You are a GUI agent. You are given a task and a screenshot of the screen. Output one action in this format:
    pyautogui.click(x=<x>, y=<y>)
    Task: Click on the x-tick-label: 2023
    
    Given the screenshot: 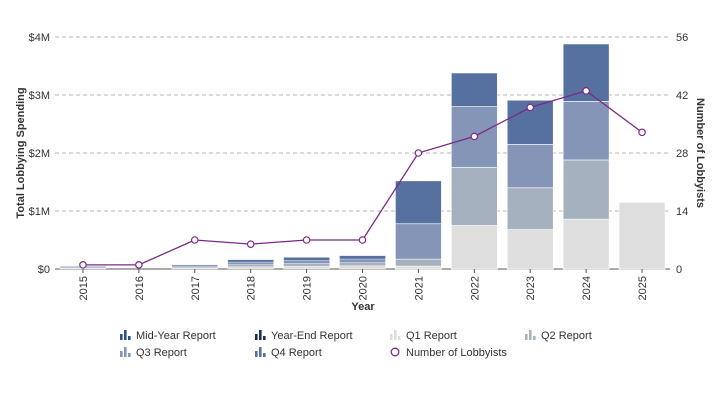 What is the action you would take?
    pyautogui.click(x=531, y=288)
    